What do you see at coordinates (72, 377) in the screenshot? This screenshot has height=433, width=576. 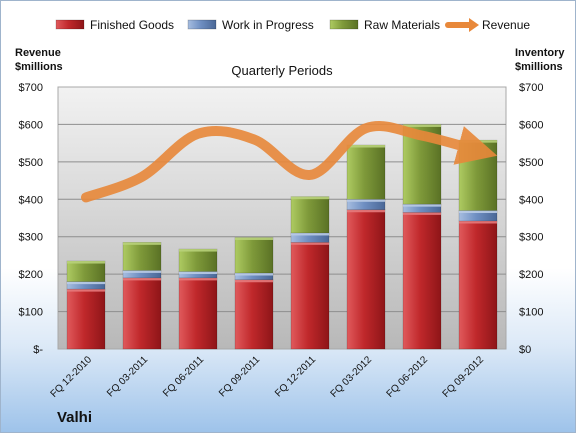 I see `x-tick-label: FQ 12-2010` at bounding box center [72, 377].